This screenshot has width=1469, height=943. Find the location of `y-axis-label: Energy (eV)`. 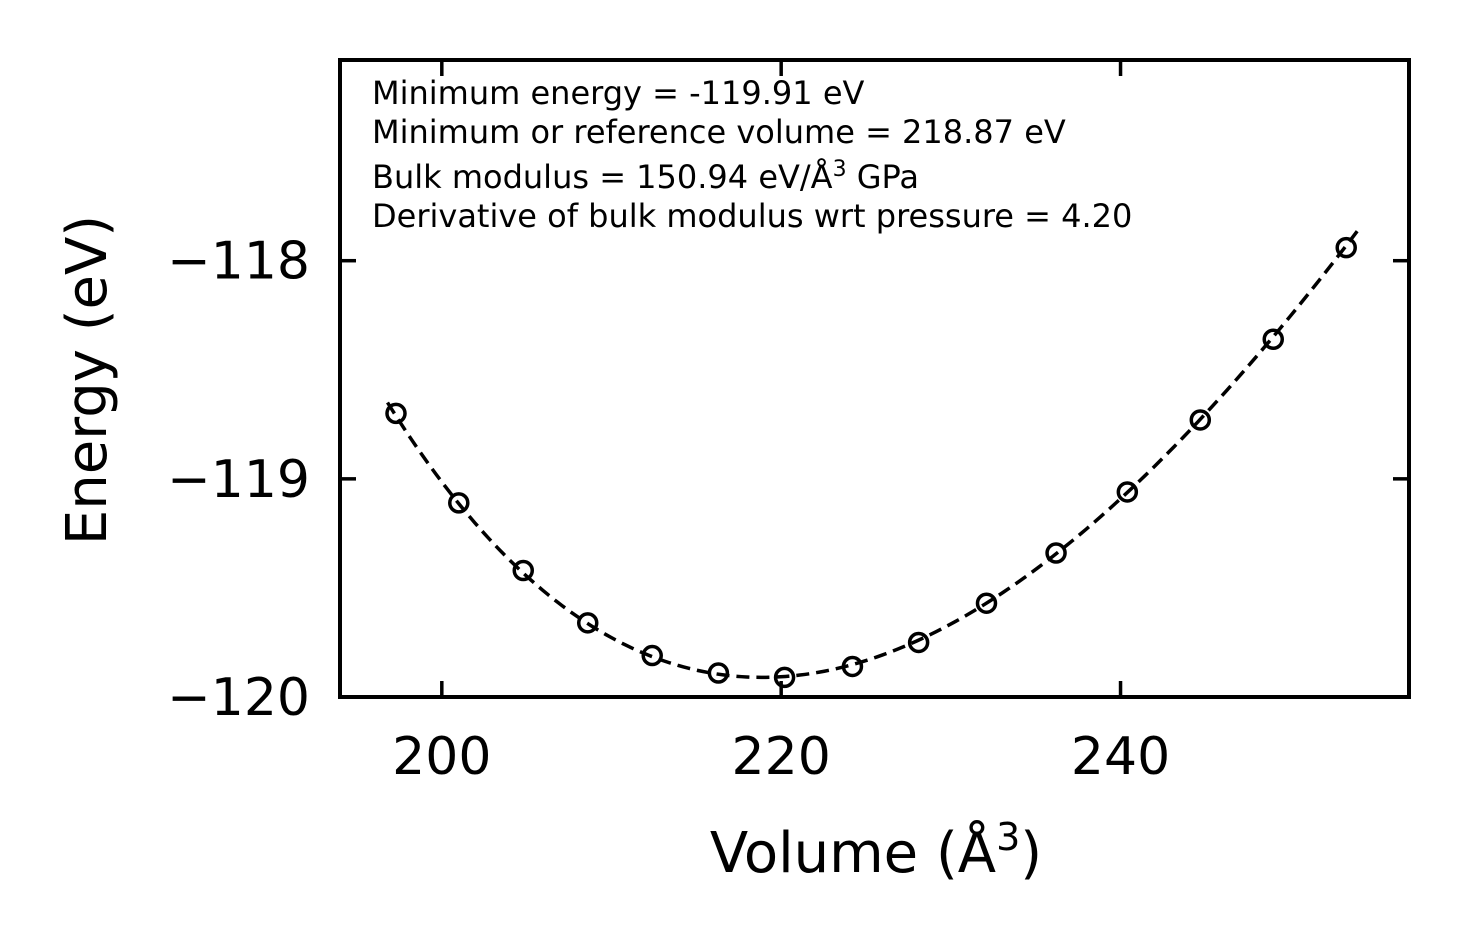

y-axis-label: Energy (eV) is located at coordinates (87, 380).